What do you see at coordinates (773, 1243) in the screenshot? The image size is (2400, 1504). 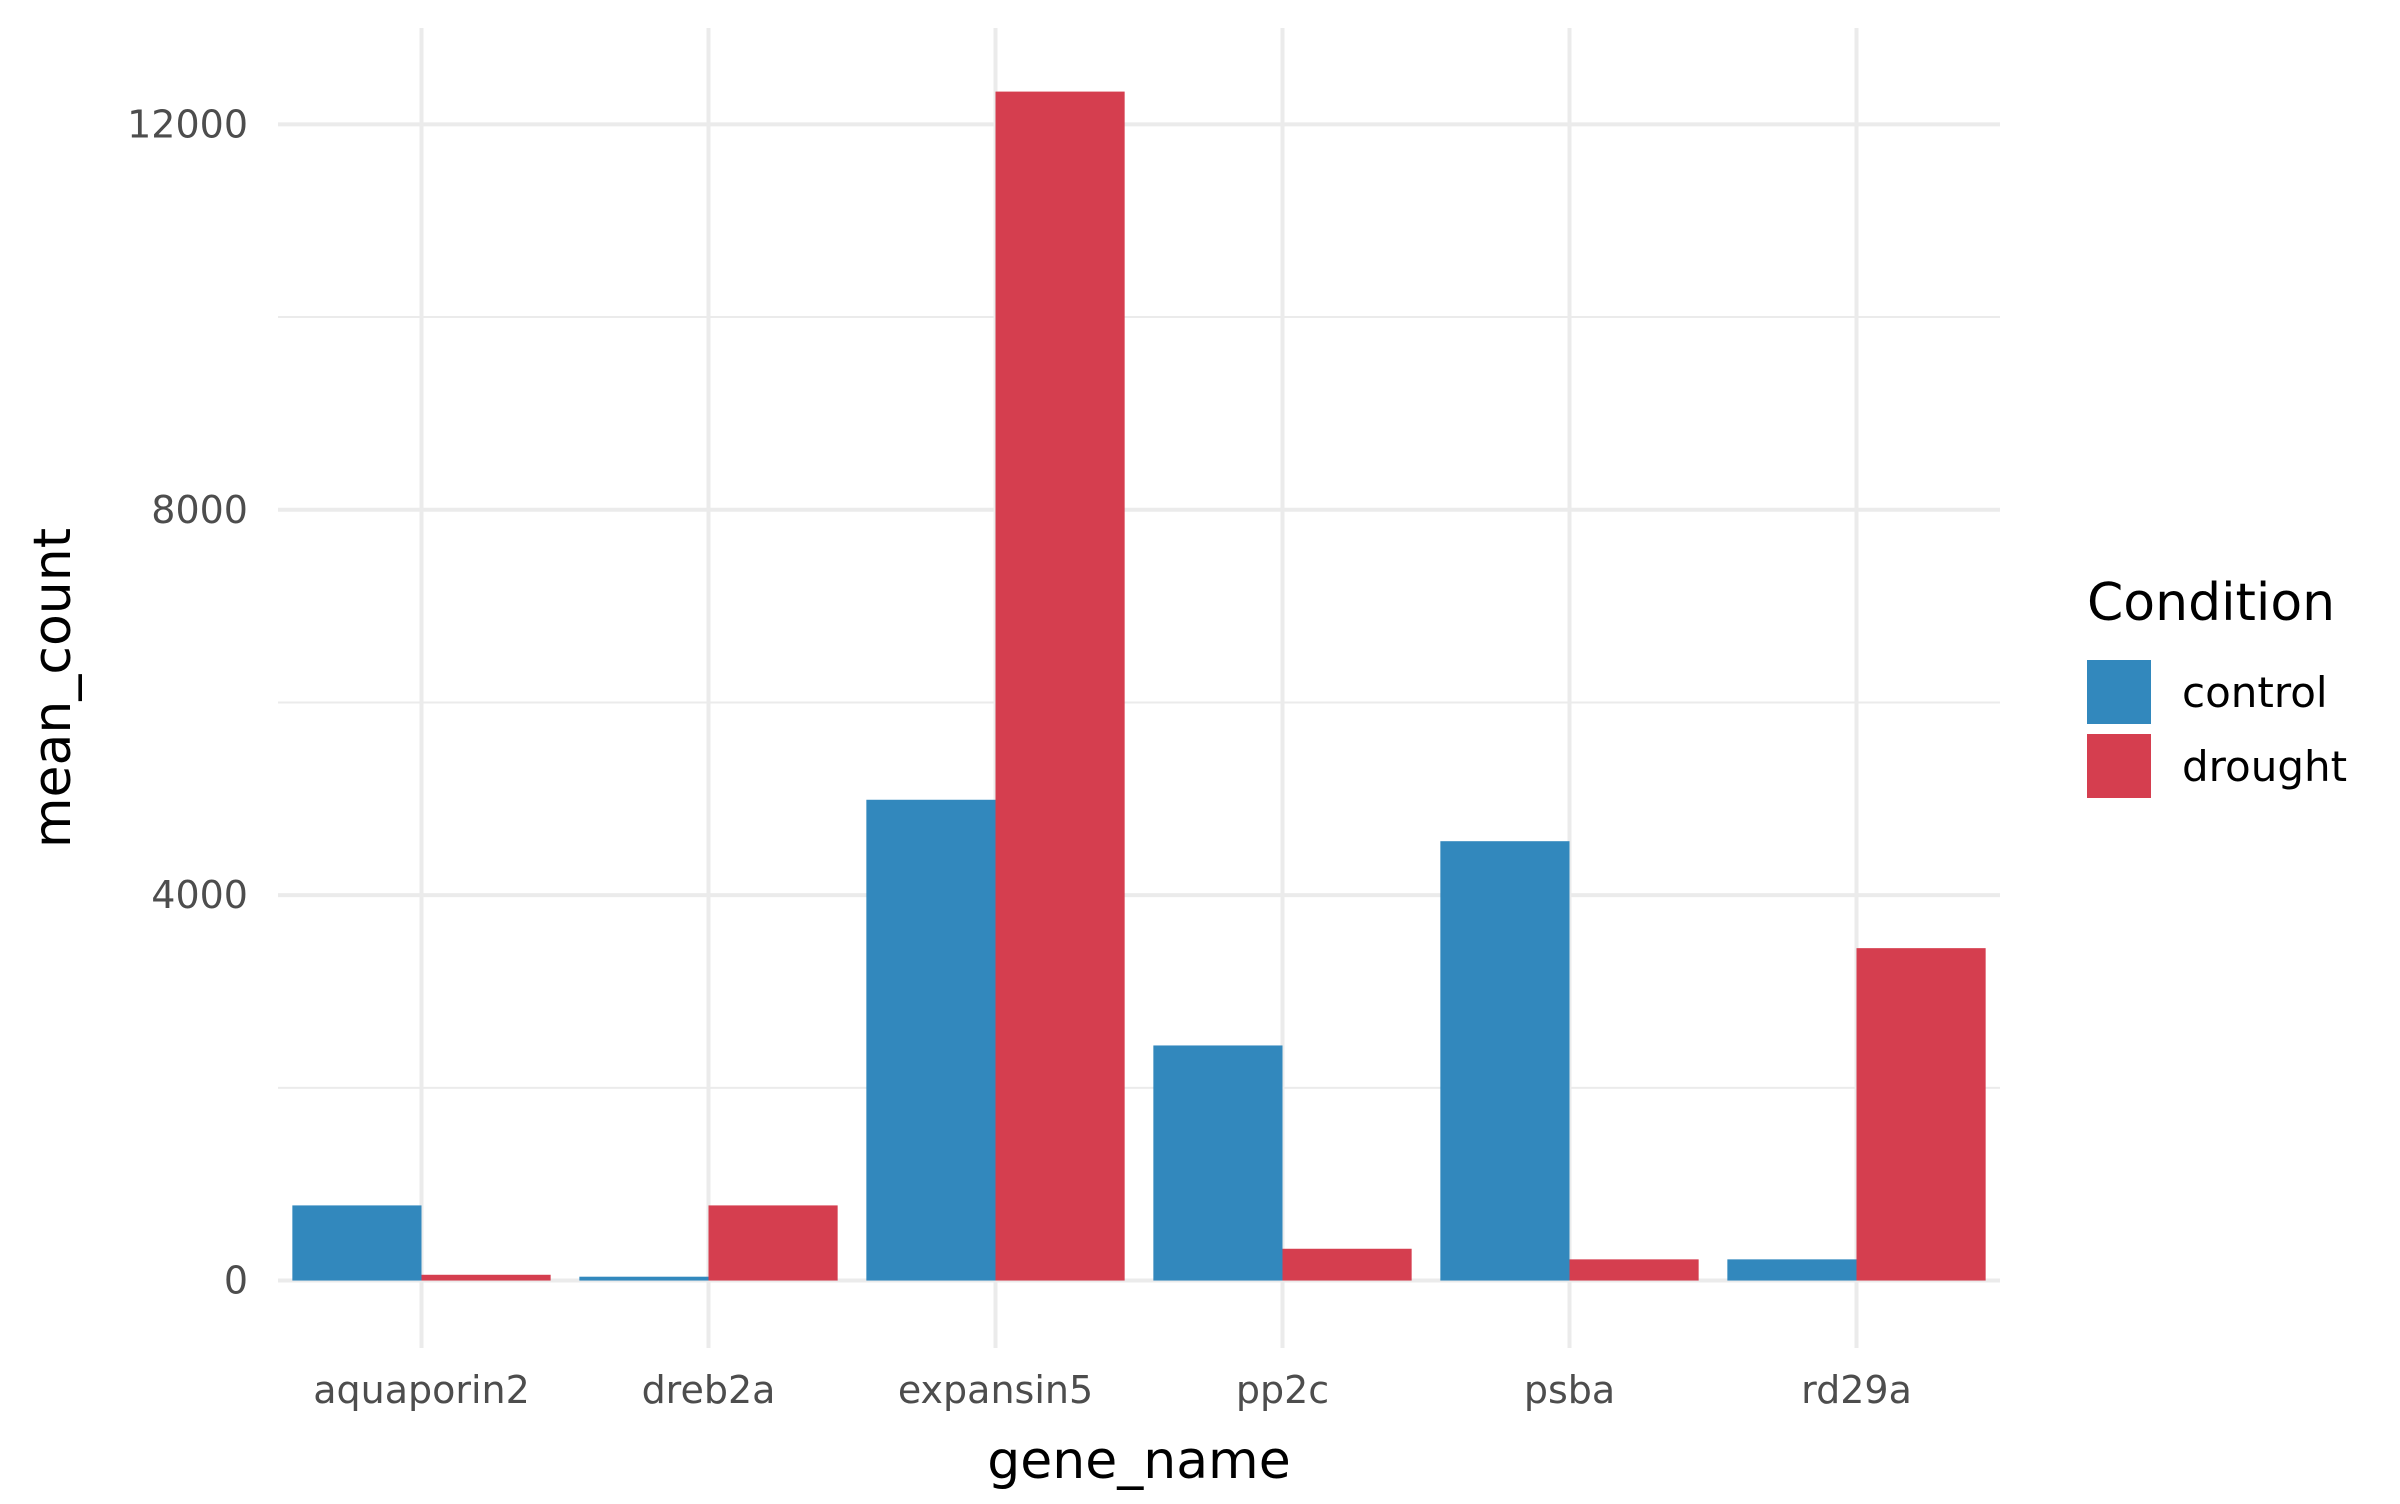 I see `bar-drought-dreb2a` at bounding box center [773, 1243].